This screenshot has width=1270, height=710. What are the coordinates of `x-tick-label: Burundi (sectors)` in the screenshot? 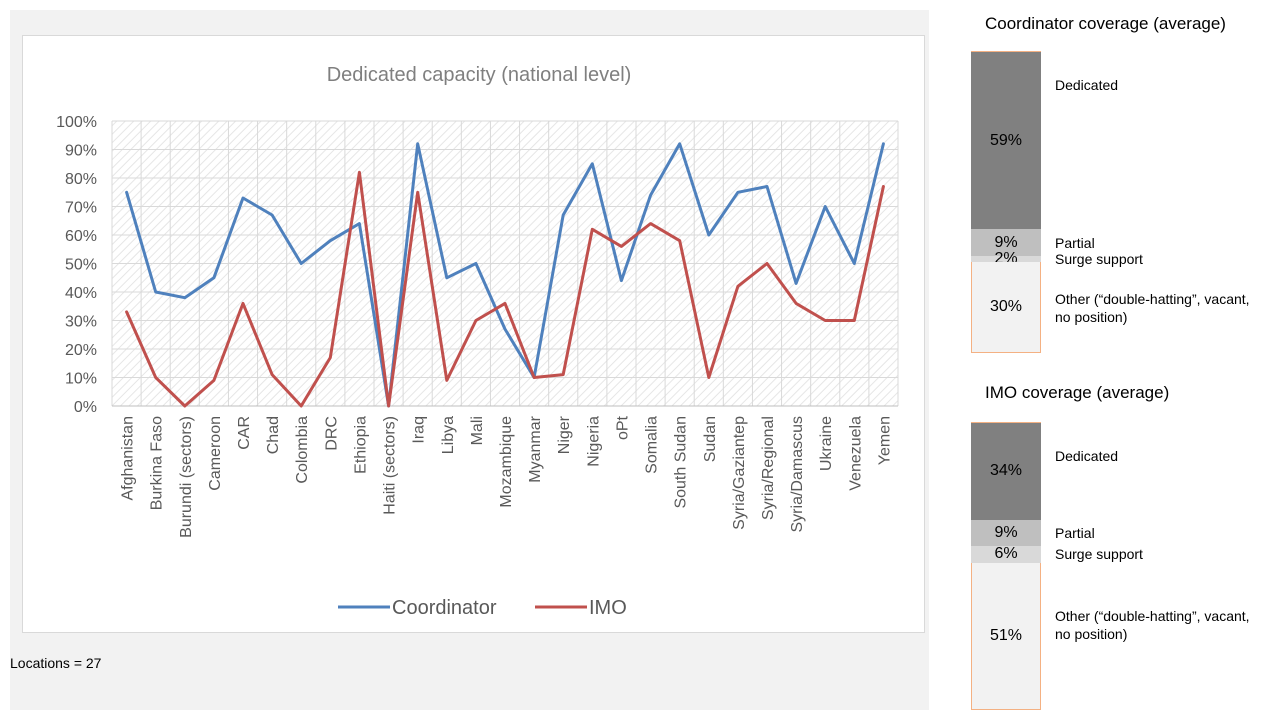 It's located at (186, 477).